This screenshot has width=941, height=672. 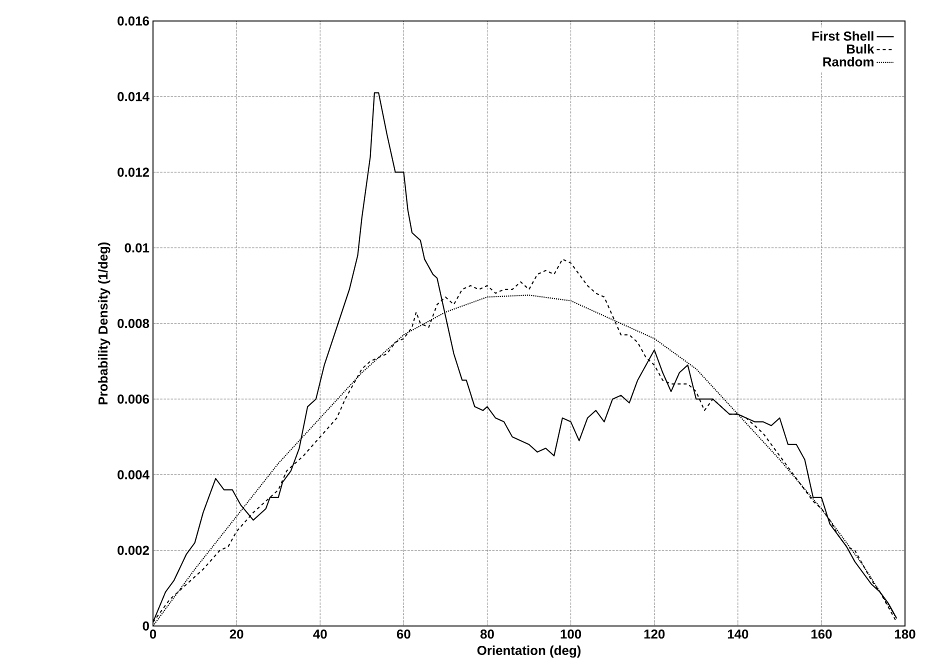 What do you see at coordinates (134, 97) in the screenshot?
I see `y-tick-label: 0.014` at bounding box center [134, 97].